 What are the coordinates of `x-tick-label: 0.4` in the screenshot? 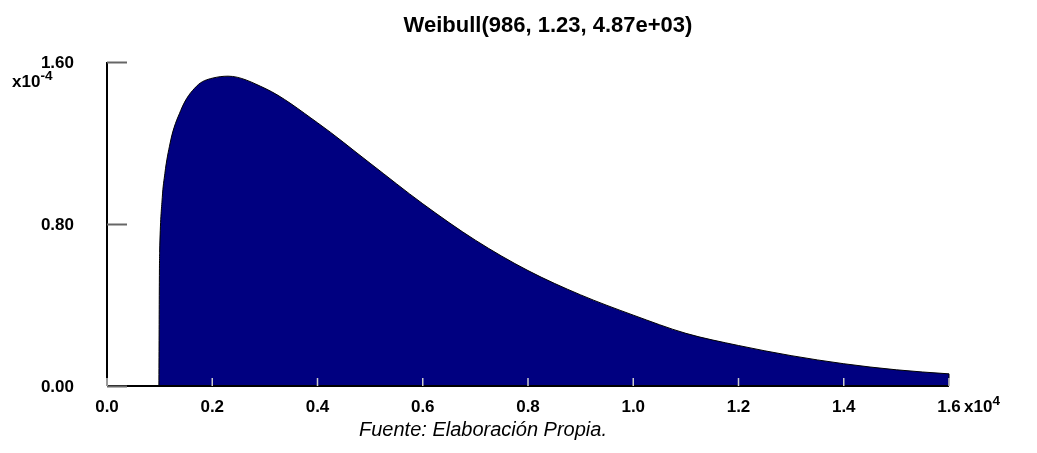 It's located at (317, 406).